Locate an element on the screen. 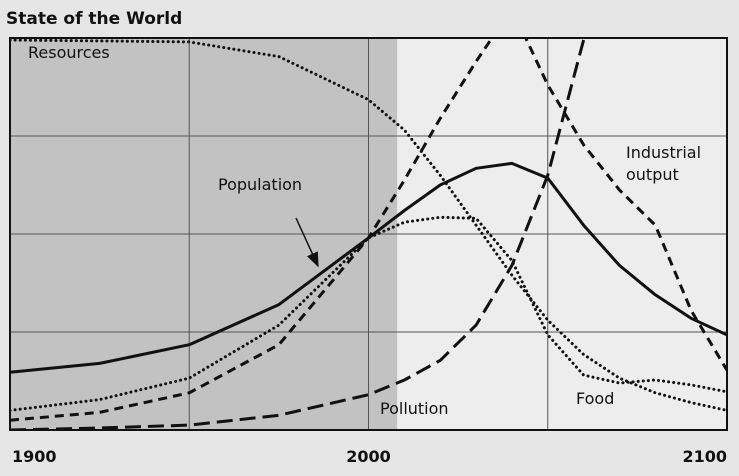 The width and height of the screenshot is (739, 476). series-label: Resources is located at coordinates (69, 52).